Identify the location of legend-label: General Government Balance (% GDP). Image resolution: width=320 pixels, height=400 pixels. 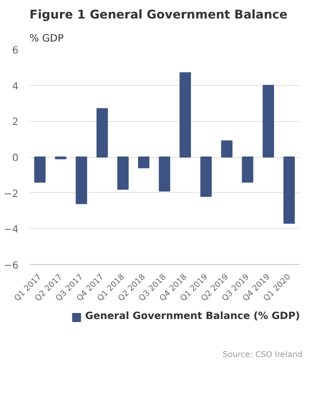
(192, 316).